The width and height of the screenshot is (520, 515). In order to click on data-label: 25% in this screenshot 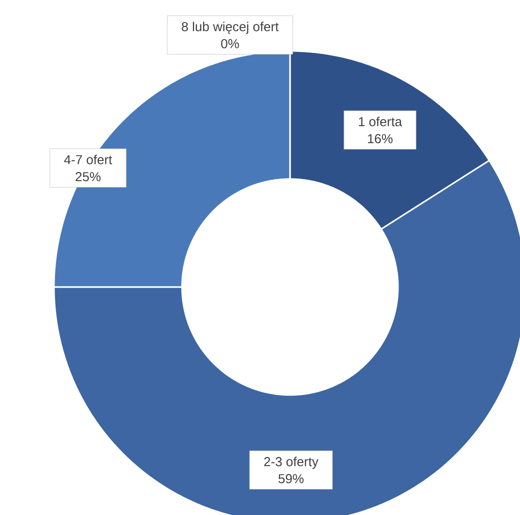, I will do `click(88, 177)`.